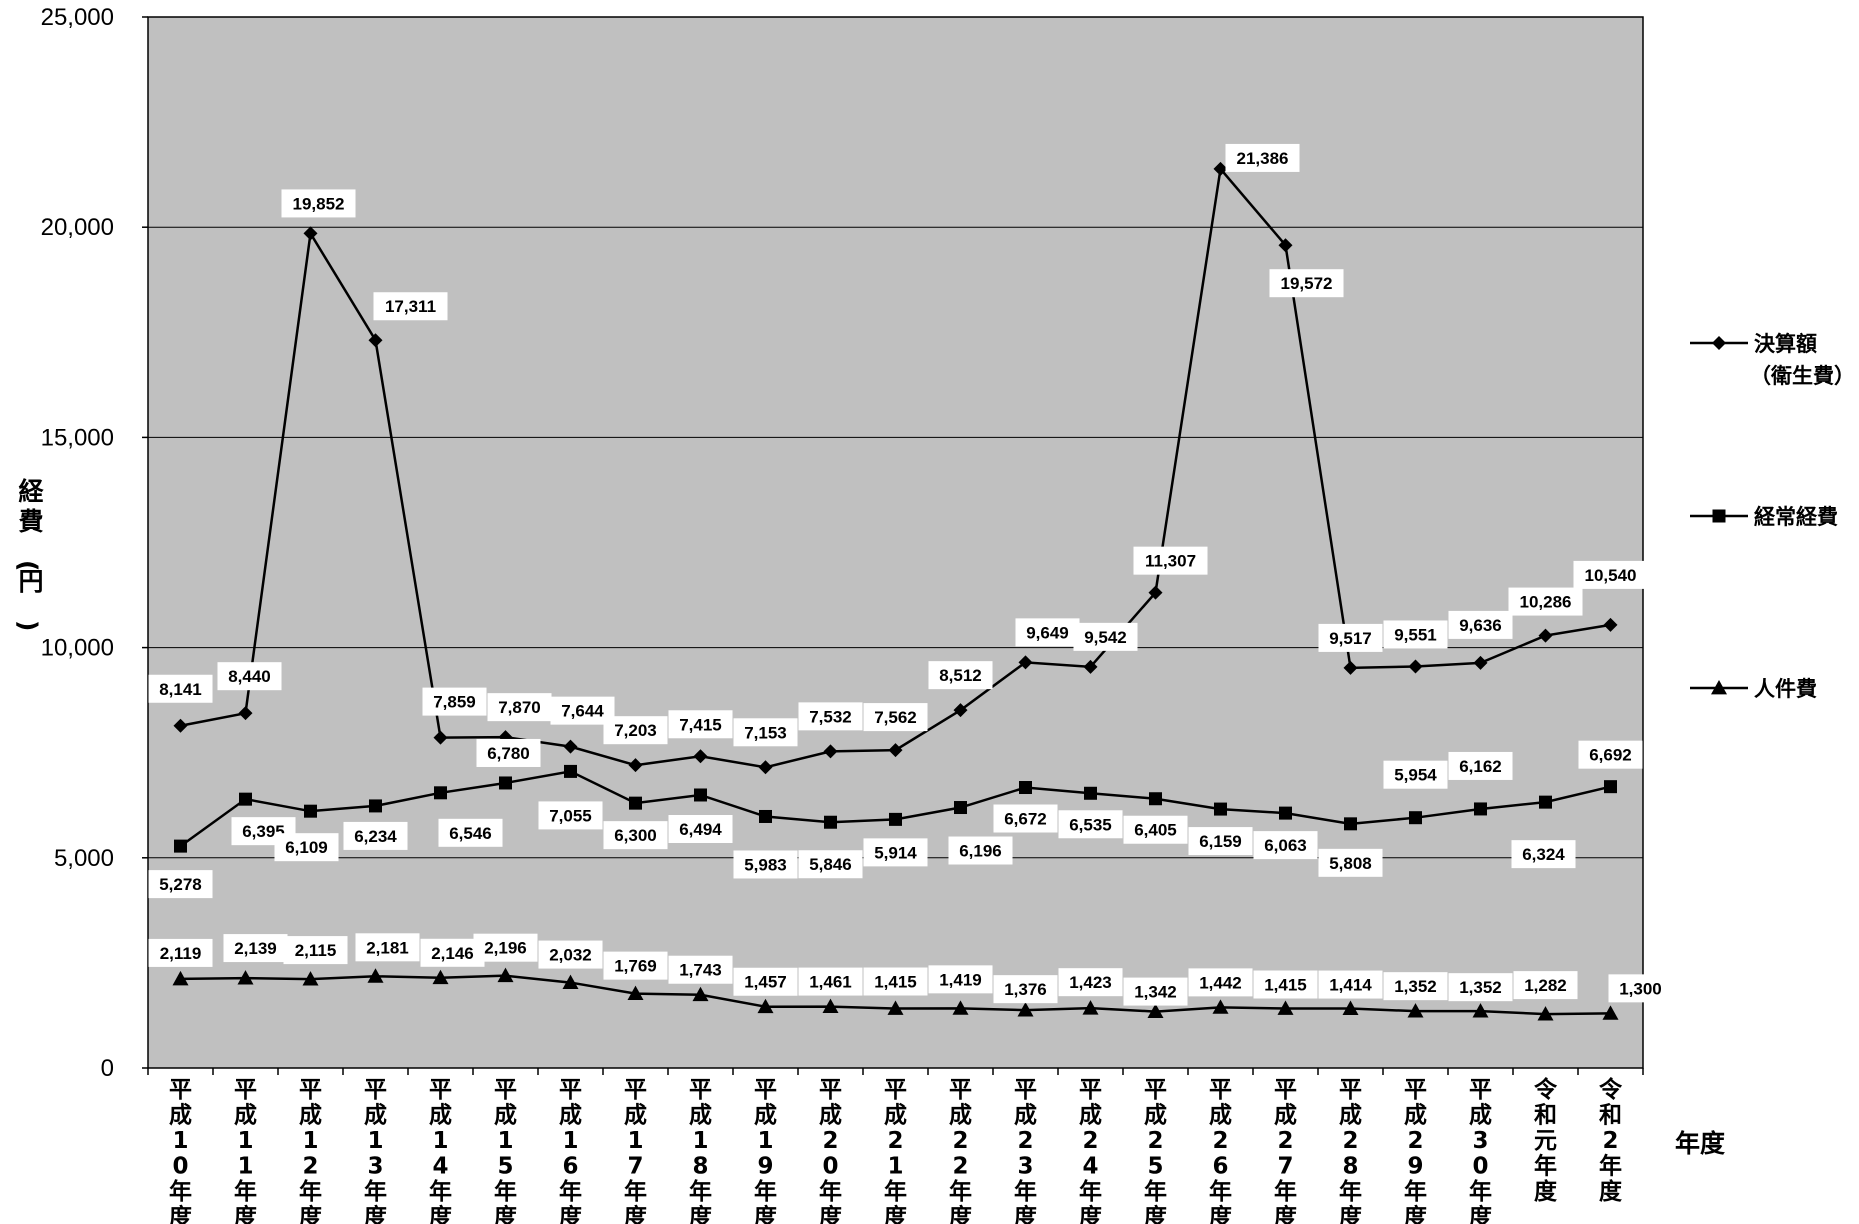 This screenshot has height=1224, width=1859. What do you see at coordinates (1221, 1150) in the screenshot?
I see `x-tick-label: 平成 2 6 年度` at bounding box center [1221, 1150].